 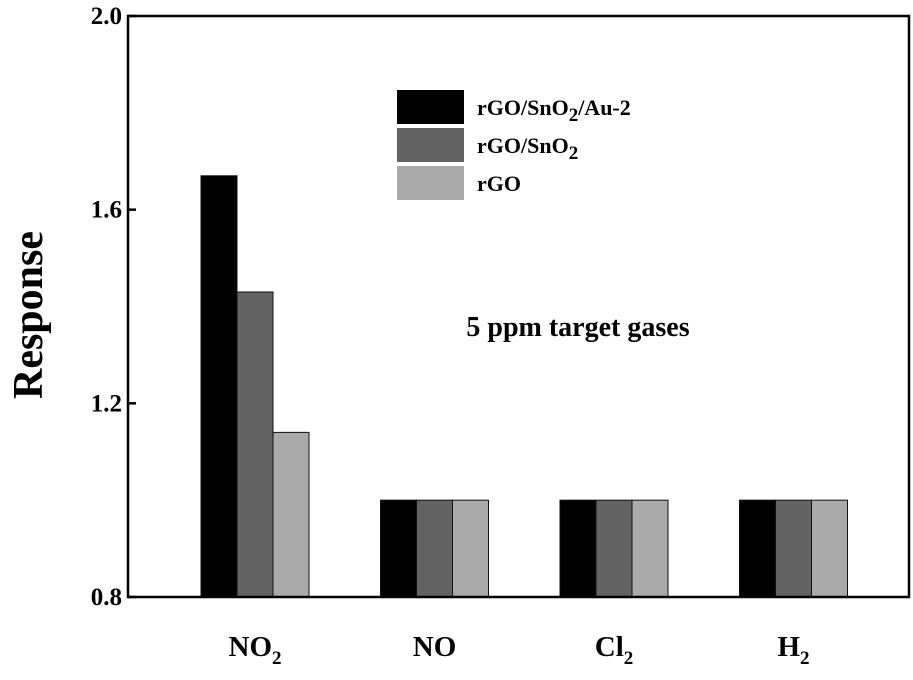 What do you see at coordinates (291, 514) in the screenshot?
I see `bar-rgo-no2` at bounding box center [291, 514].